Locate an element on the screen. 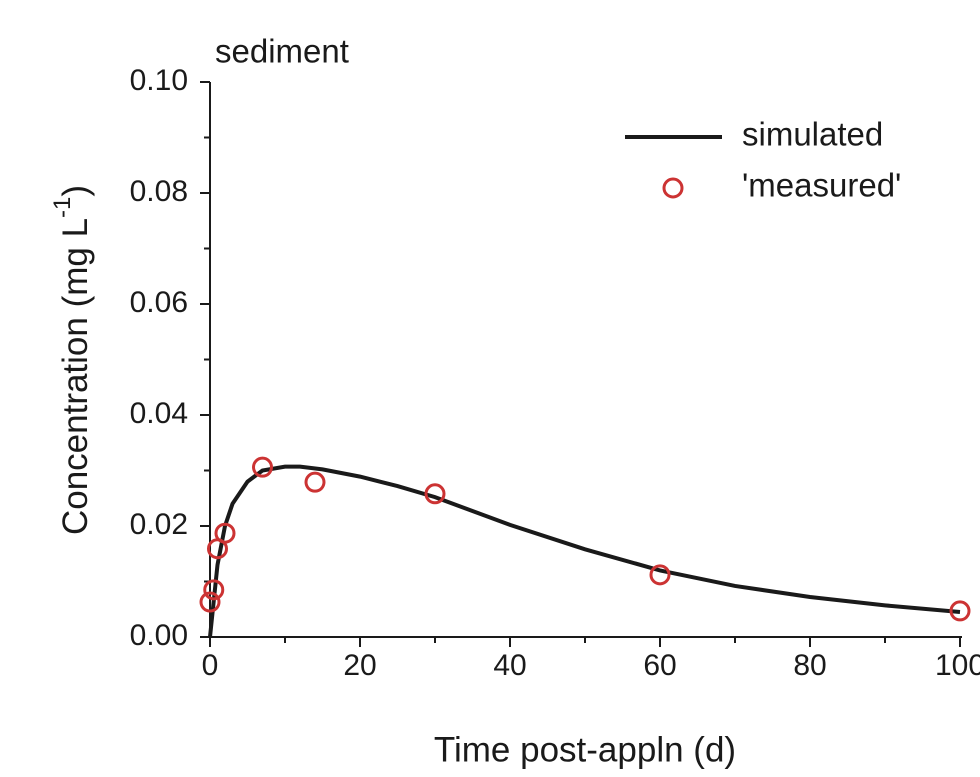  x-tick-label: 0 is located at coordinates (210, 665).